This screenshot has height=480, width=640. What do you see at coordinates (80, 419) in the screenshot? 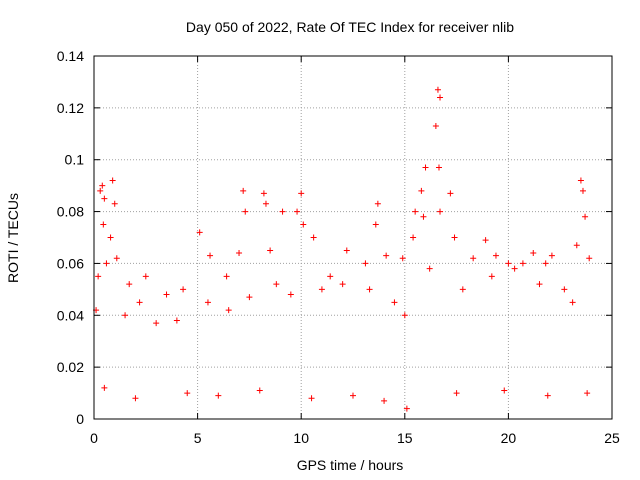
I see `y-tick-label: 0` at bounding box center [80, 419].